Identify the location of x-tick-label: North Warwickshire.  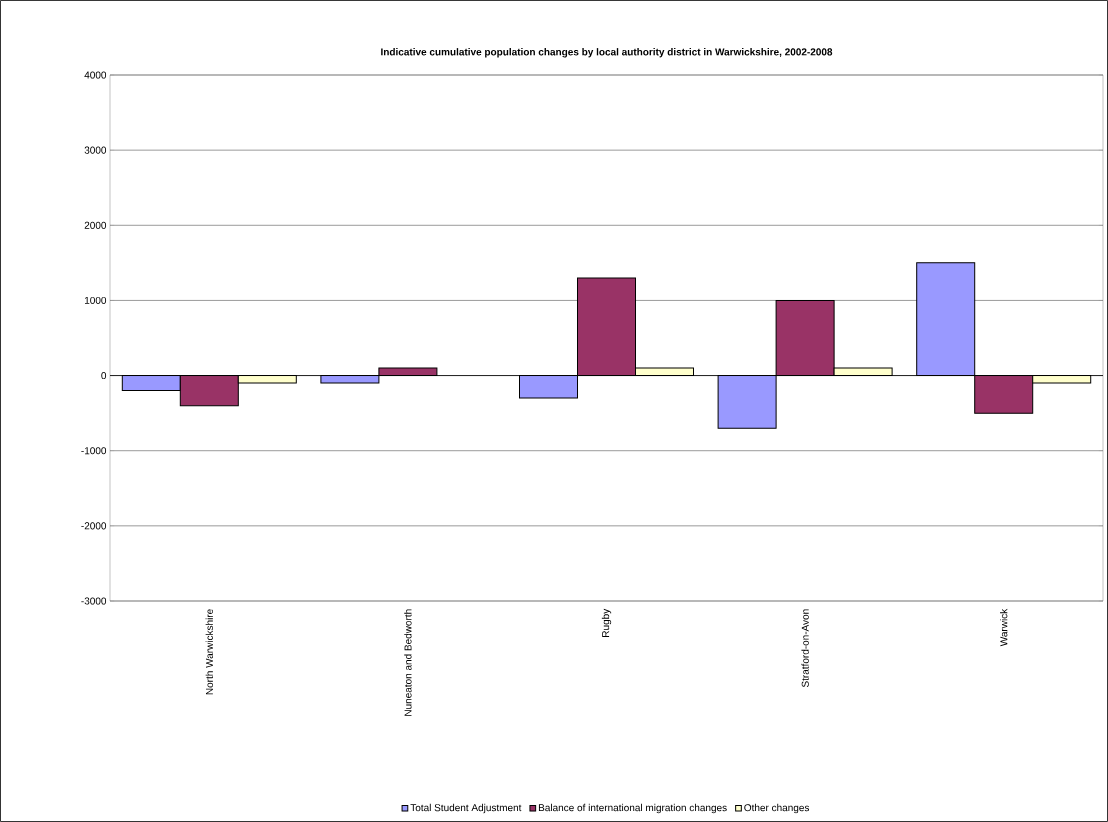
(209, 652).